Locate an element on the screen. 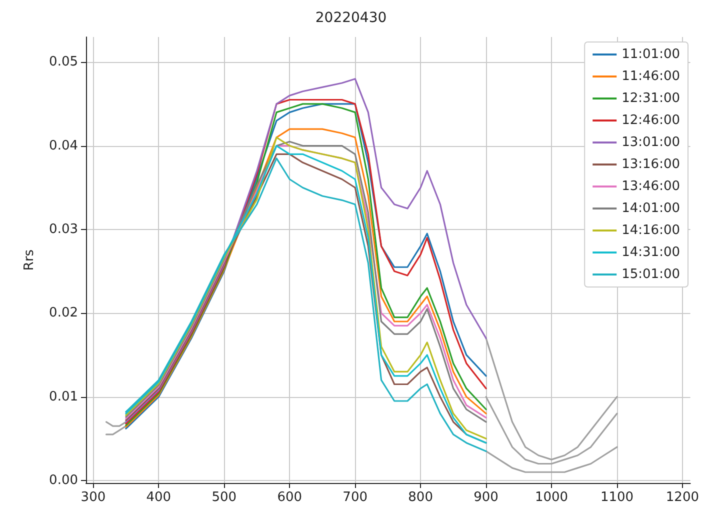  x-tick-label: 900 is located at coordinates (486, 497).